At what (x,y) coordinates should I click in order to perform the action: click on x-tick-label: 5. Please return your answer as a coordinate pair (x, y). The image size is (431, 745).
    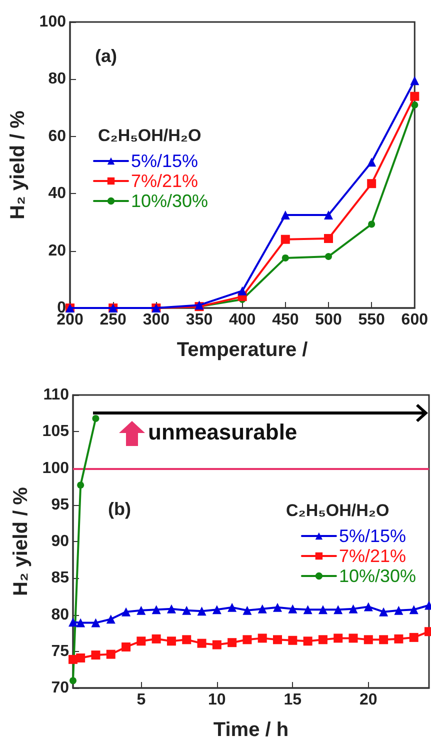
    Looking at the image, I should click on (141, 700).